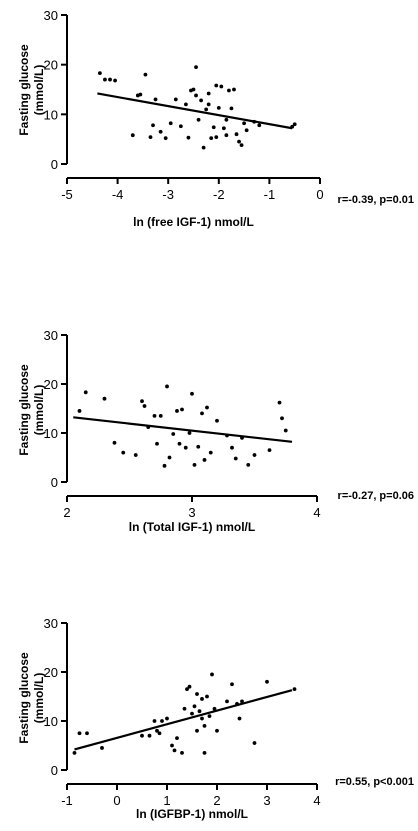 This screenshot has height=831, width=418. Describe the element at coordinates (39, 90) in the screenshot. I see `y-axis-title-line: (mmol/L)` at that location.